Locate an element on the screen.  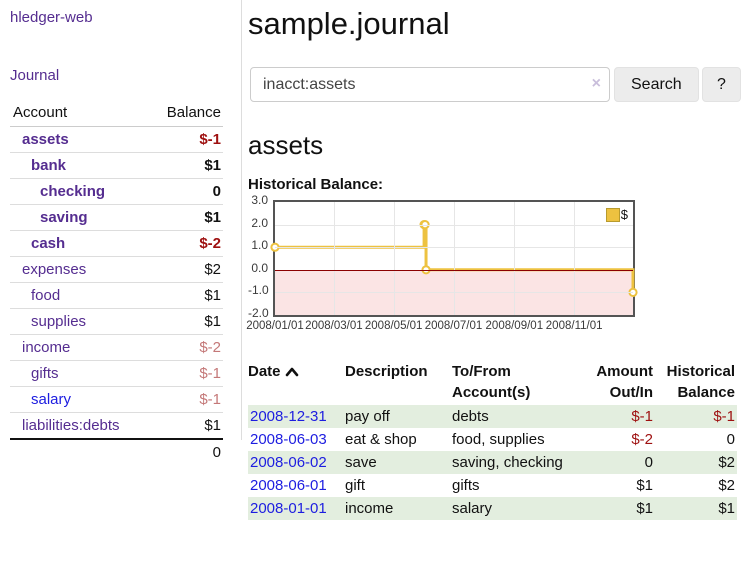
register-cell-description: income is located at coordinates (398, 508).